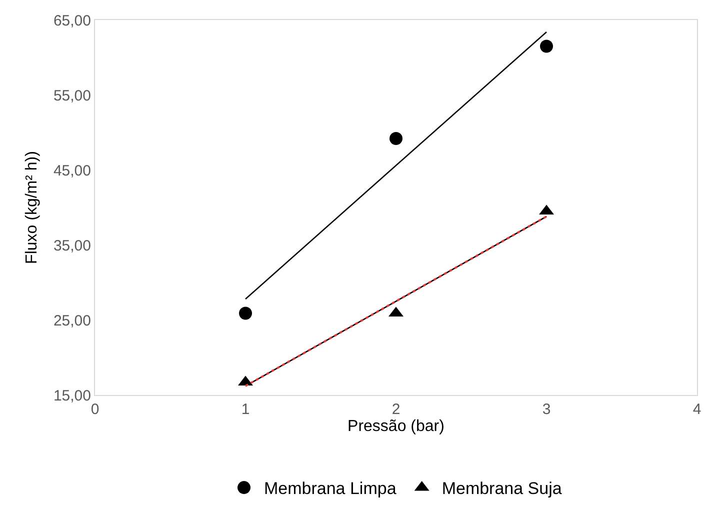 This screenshot has width=707, height=530. Describe the element at coordinates (546, 409) in the screenshot. I see `x-tick-label: 3` at that location.